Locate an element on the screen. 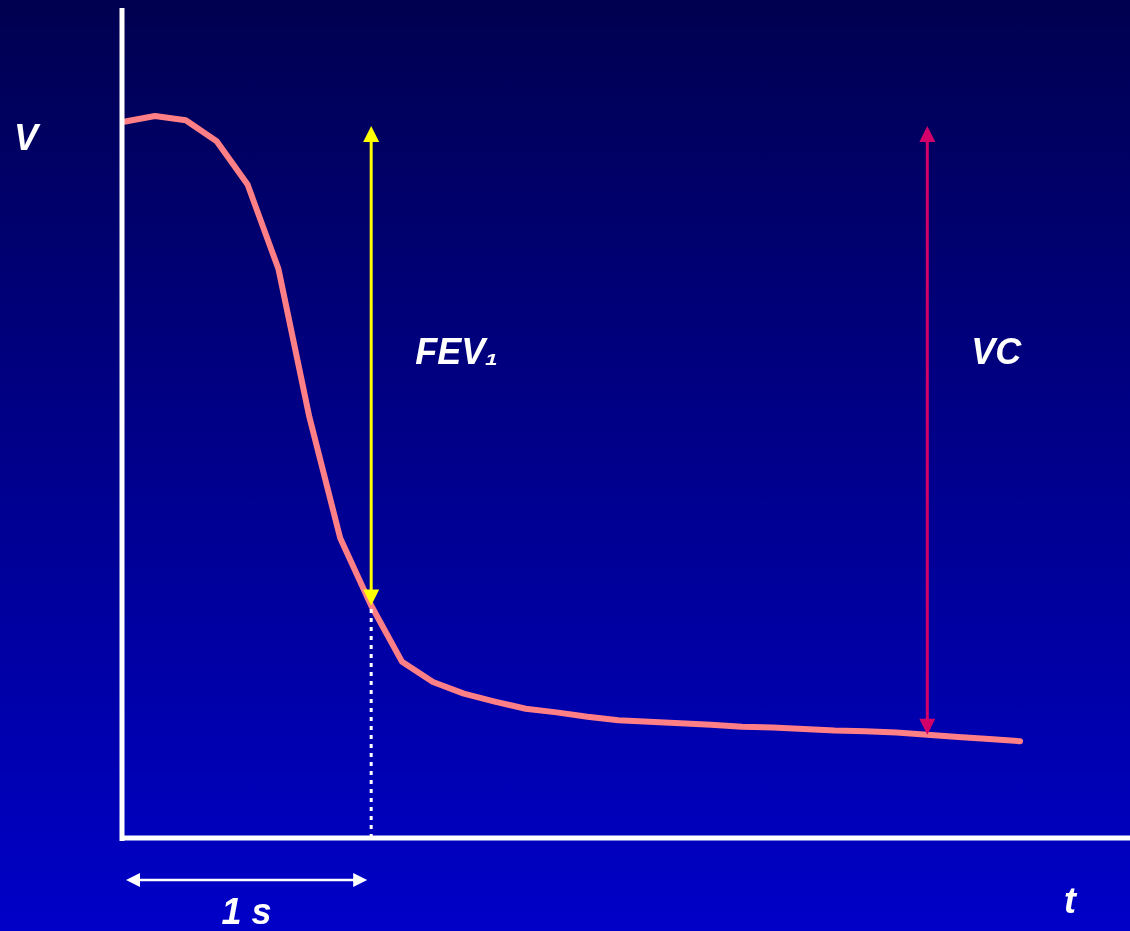  y-axis-title: V is located at coordinates (27, 137).